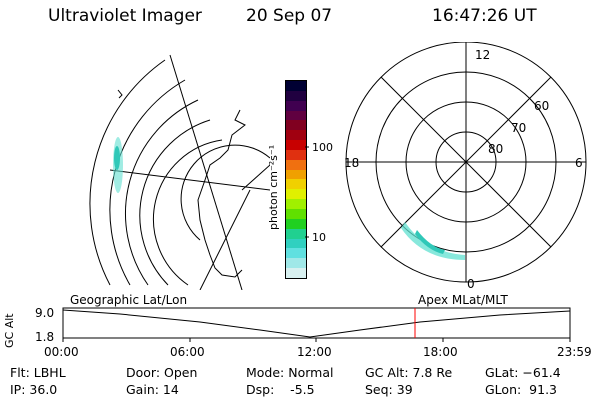  Describe the element at coordinates (187, 352) in the screenshot. I see `xtick-0600: 06:00` at that location.